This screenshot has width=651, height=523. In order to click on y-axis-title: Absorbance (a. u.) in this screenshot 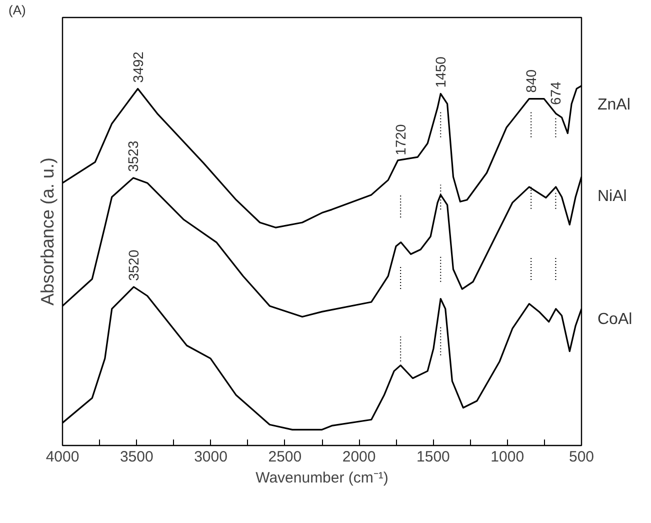, I will do `click(48, 231)`.